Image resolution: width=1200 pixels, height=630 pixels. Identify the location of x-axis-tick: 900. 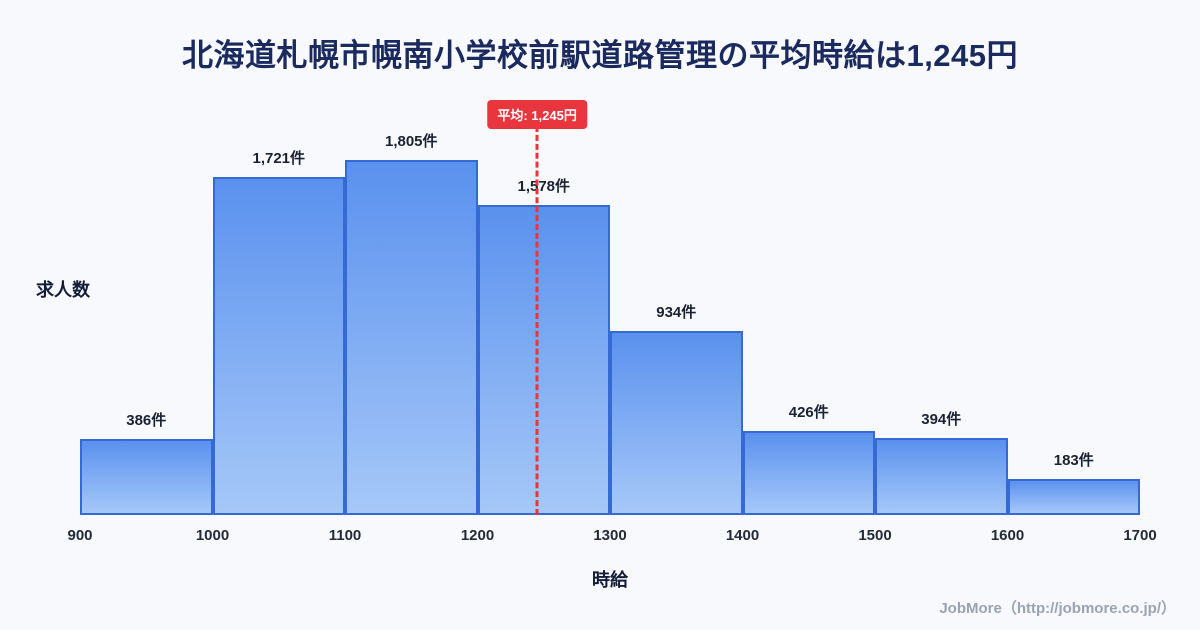
(80, 535).